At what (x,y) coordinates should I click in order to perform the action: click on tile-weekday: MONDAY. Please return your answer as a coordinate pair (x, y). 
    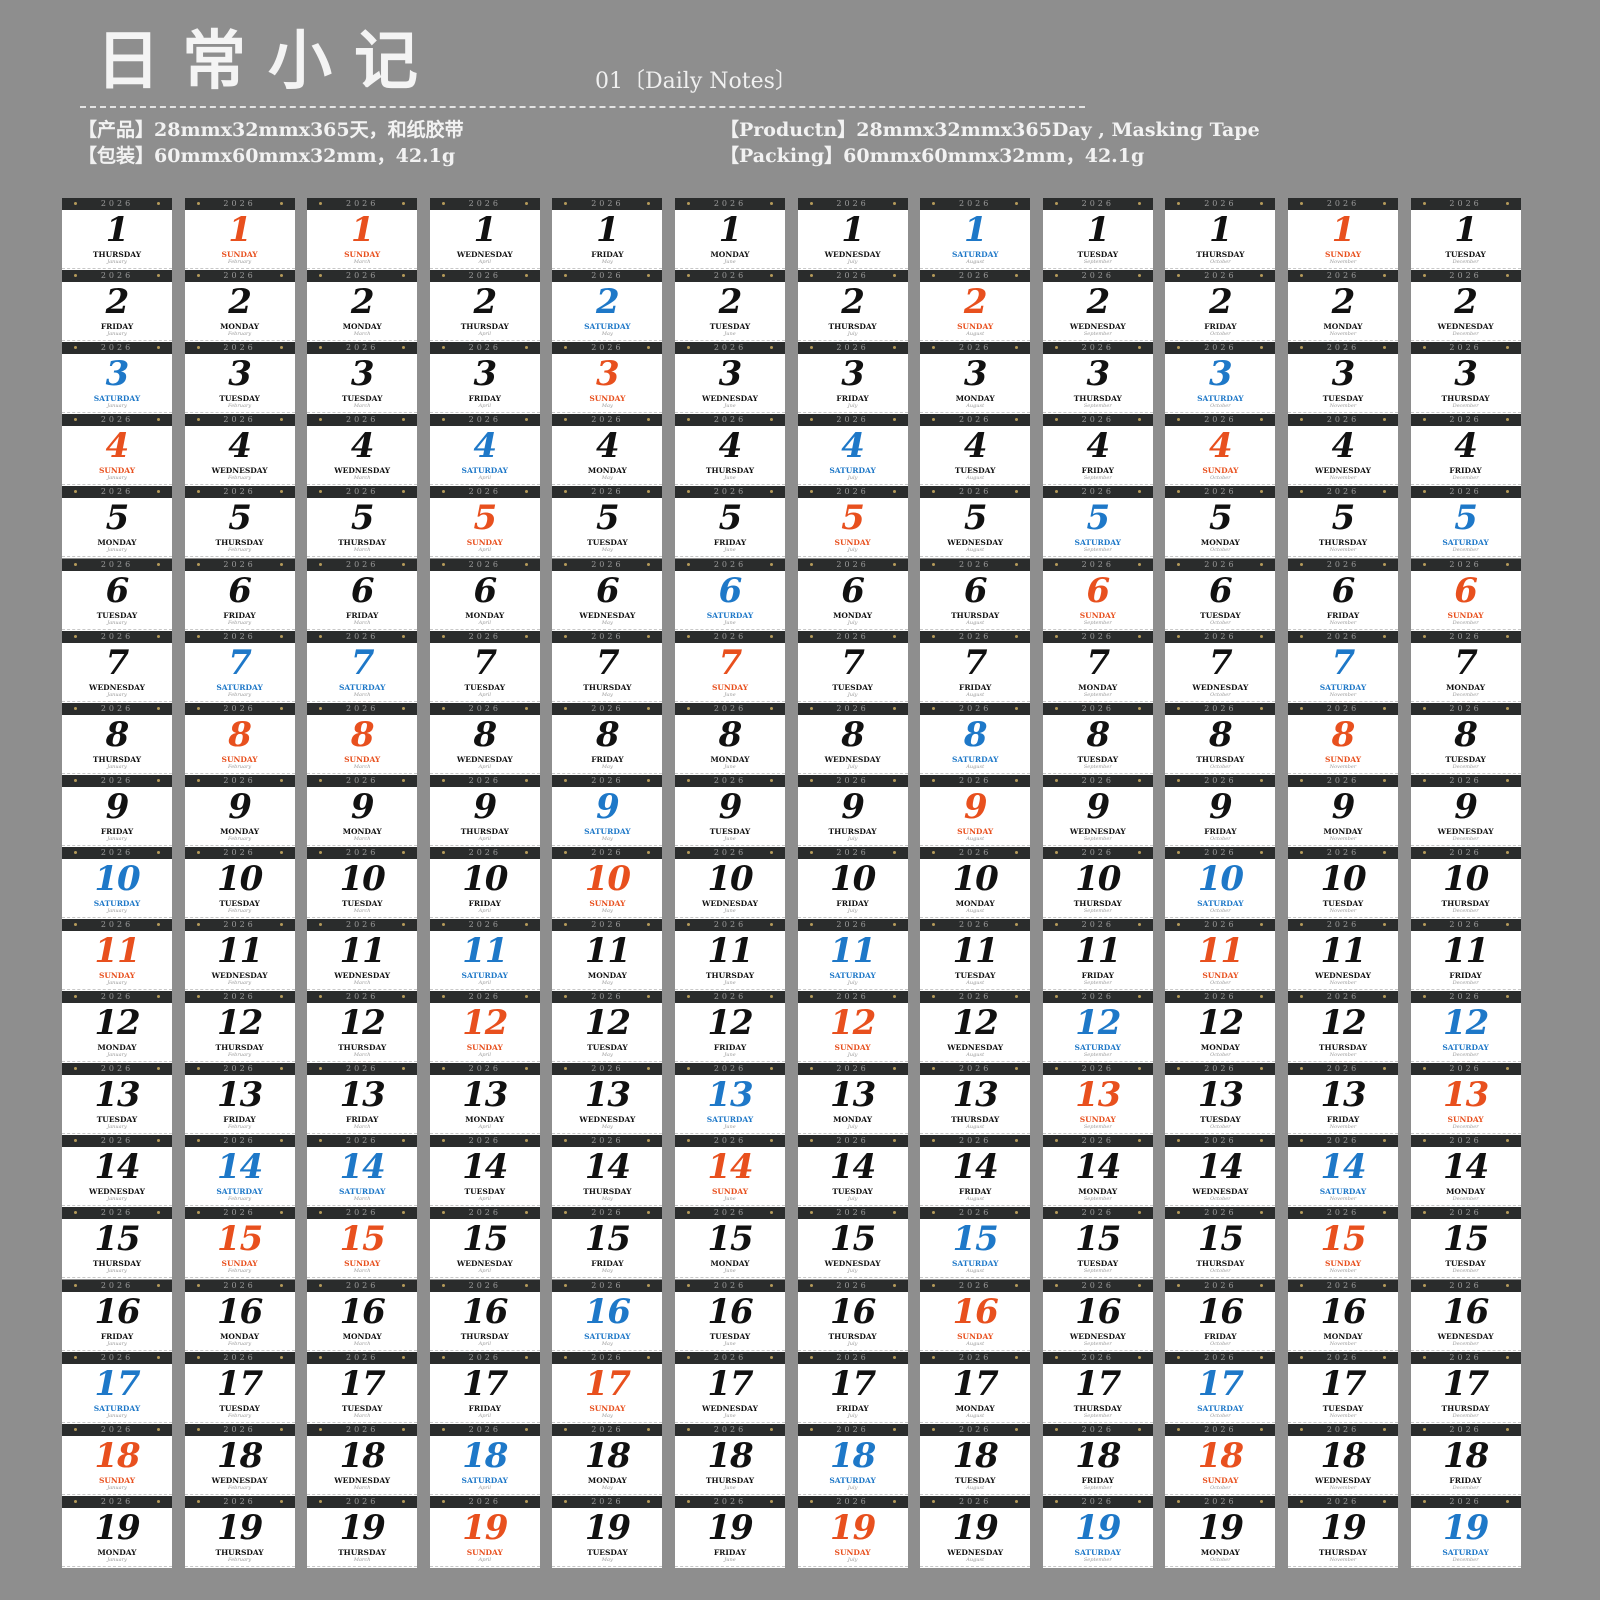
    Looking at the image, I should click on (1466, 687).